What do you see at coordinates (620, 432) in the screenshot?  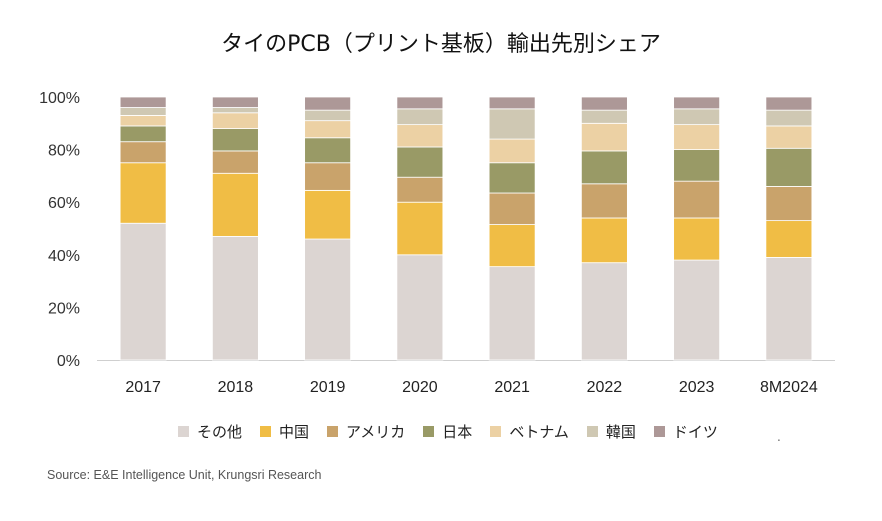 I see `legend-label: 韓国` at bounding box center [620, 432].